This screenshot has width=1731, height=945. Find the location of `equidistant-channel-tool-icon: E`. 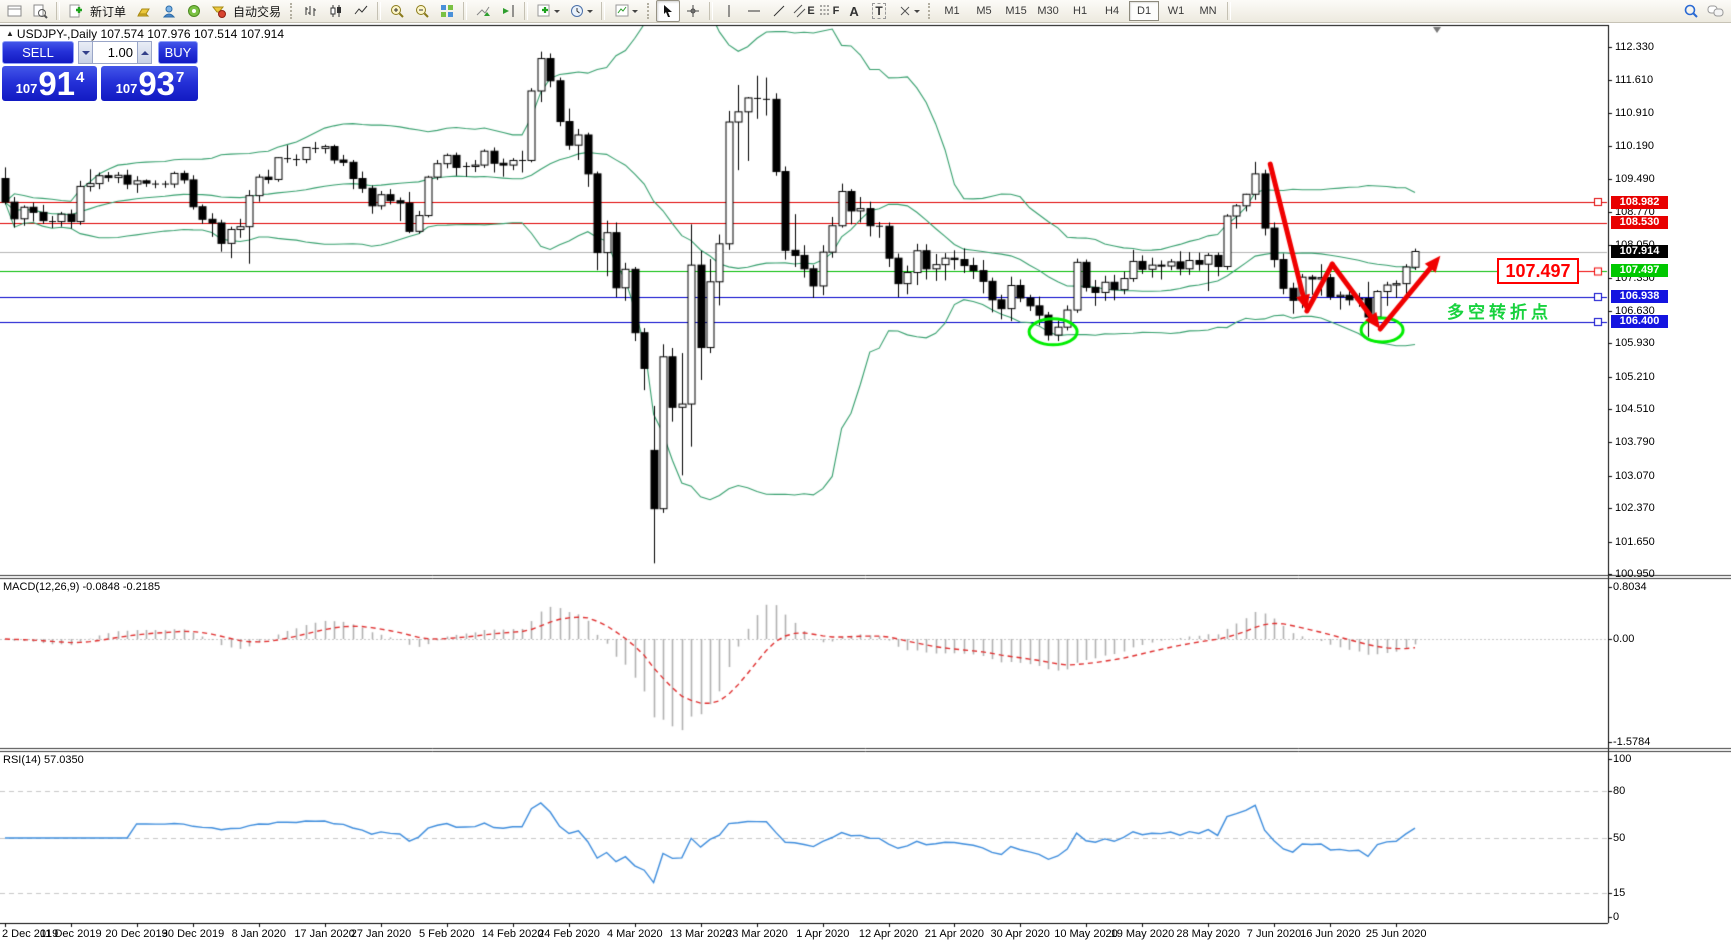

equidistant-channel-tool-icon: E is located at coordinates (804, 11).